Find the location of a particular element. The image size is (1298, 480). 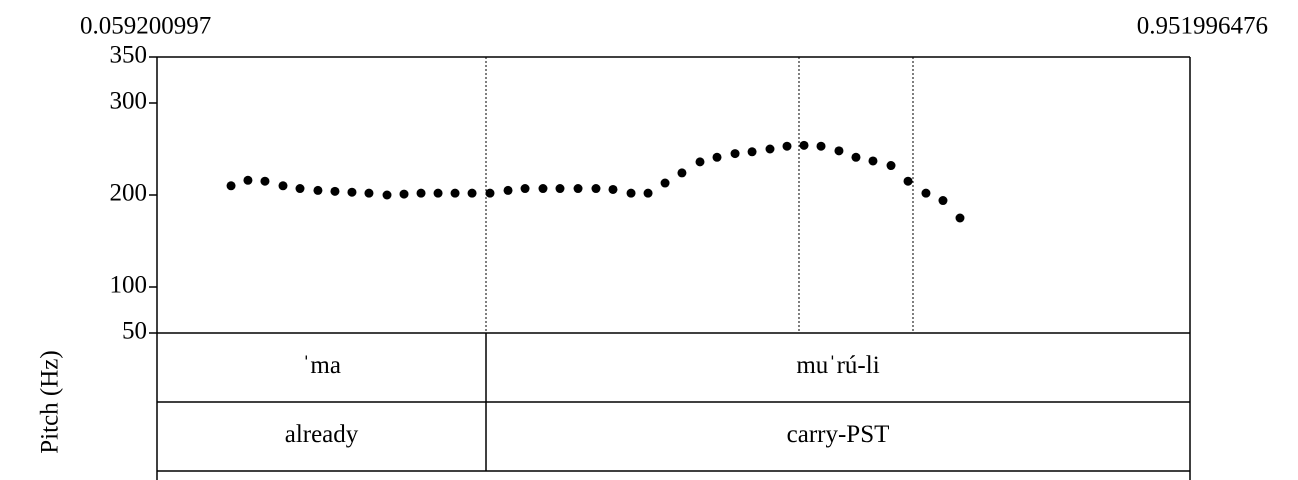

tier-label: already is located at coordinates (322, 434).